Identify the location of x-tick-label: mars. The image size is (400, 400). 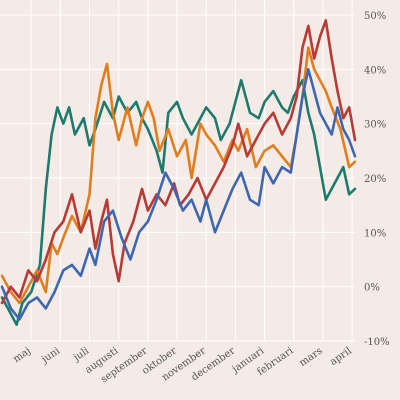
(311, 357).